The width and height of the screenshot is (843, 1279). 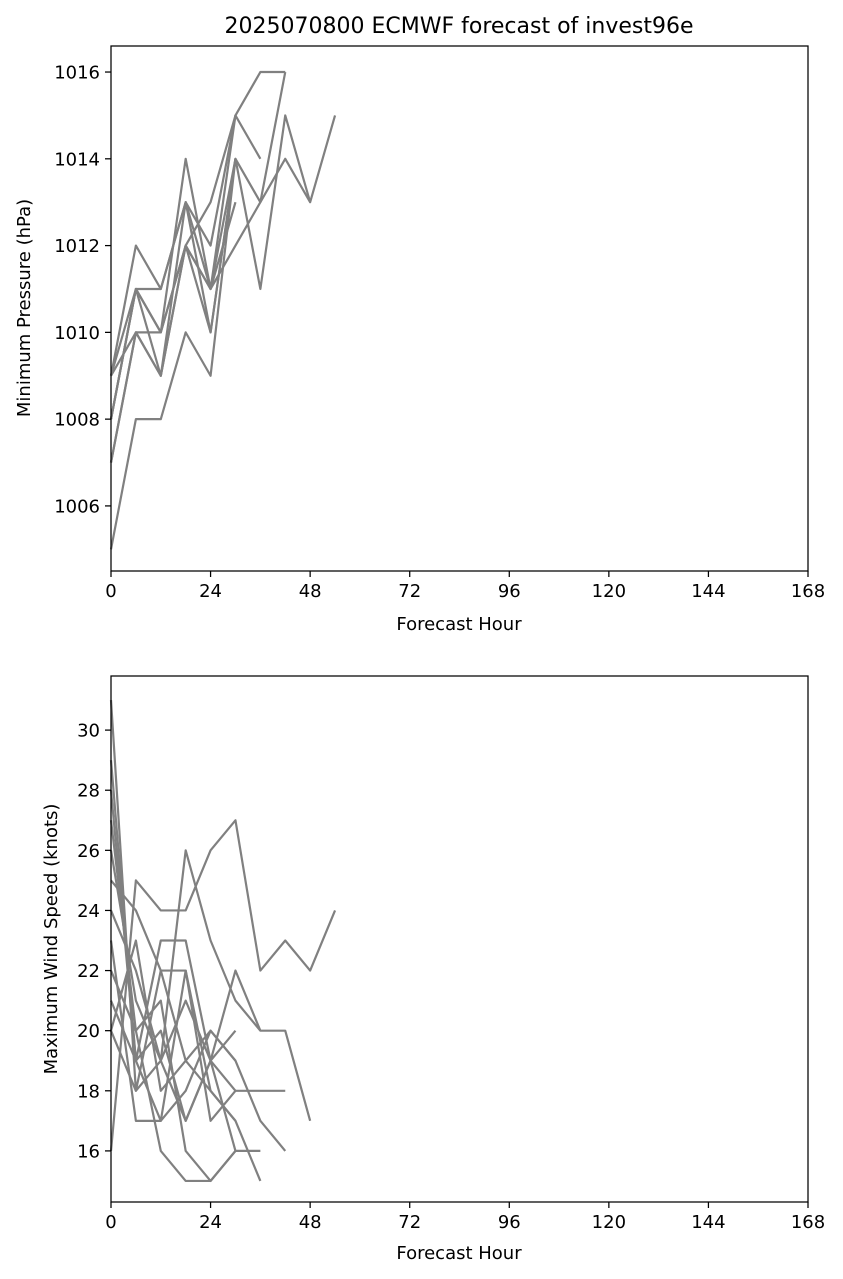 I want to click on wind-x-tick-label: 168, so click(x=808, y=1222).